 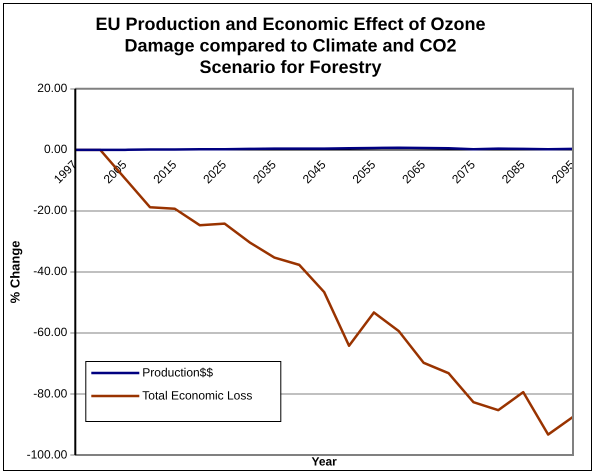 I want to click on legend-label: Total Economic Loss, so click(x=197, y=395).